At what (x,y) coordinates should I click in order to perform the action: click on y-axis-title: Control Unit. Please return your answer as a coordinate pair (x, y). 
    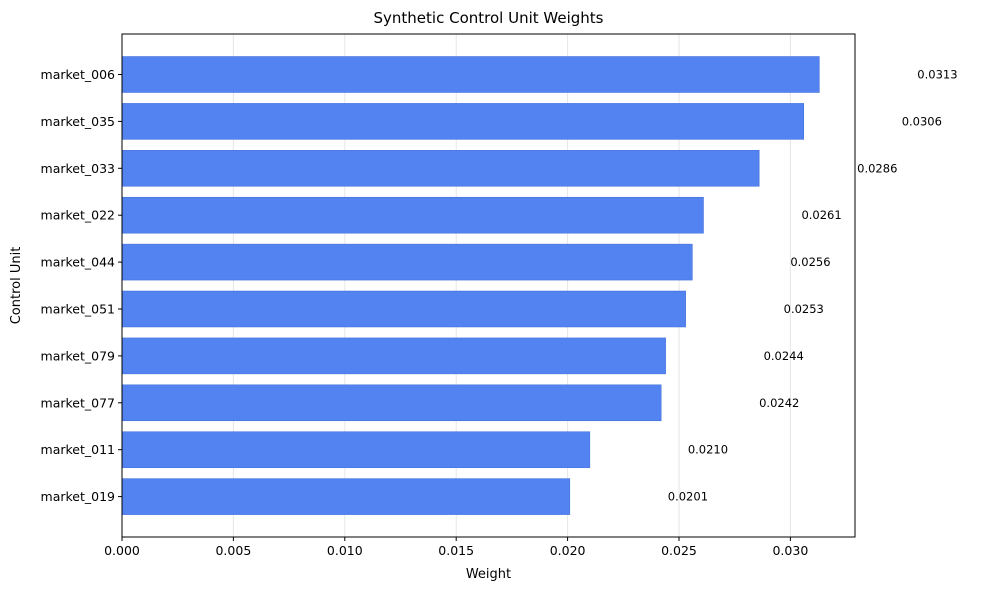
    Looking at the image, I should click on (16, 286).